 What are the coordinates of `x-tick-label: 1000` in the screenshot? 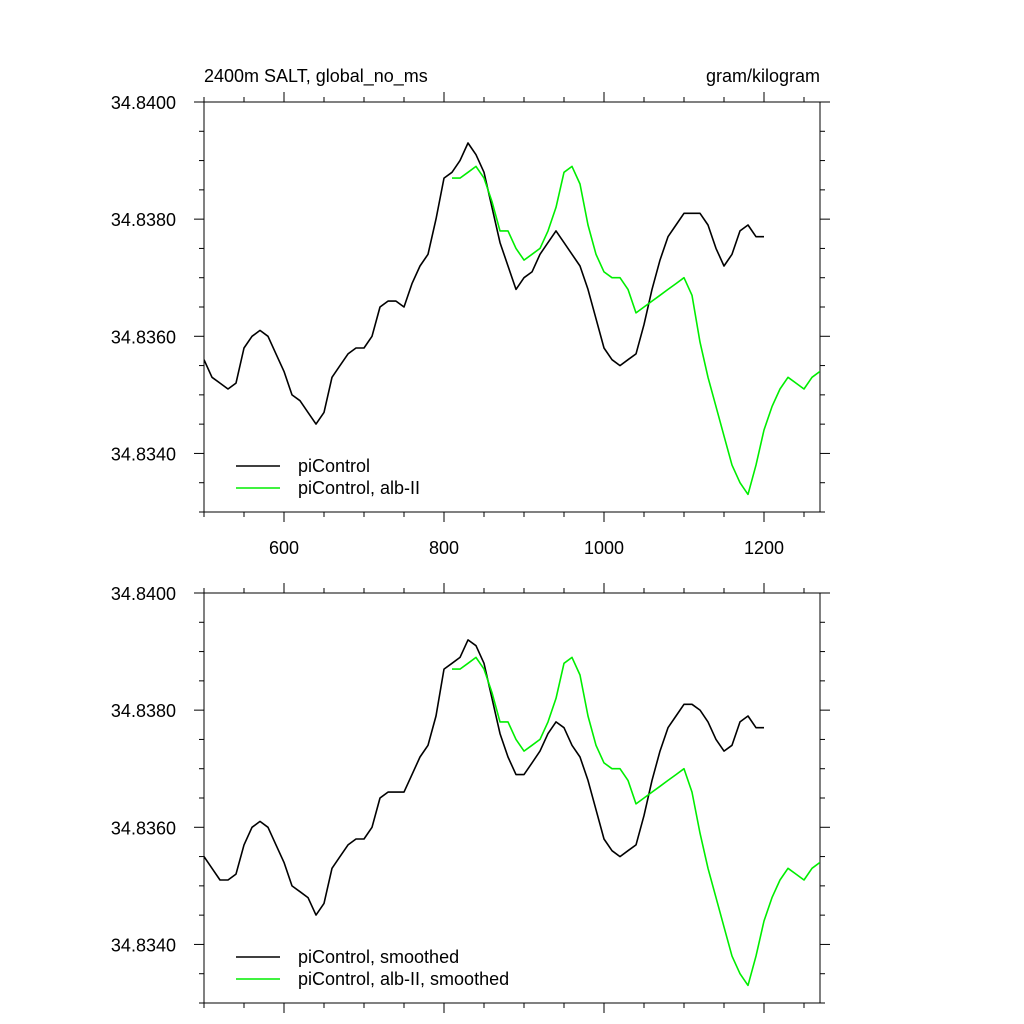 It's located at (604, 548).